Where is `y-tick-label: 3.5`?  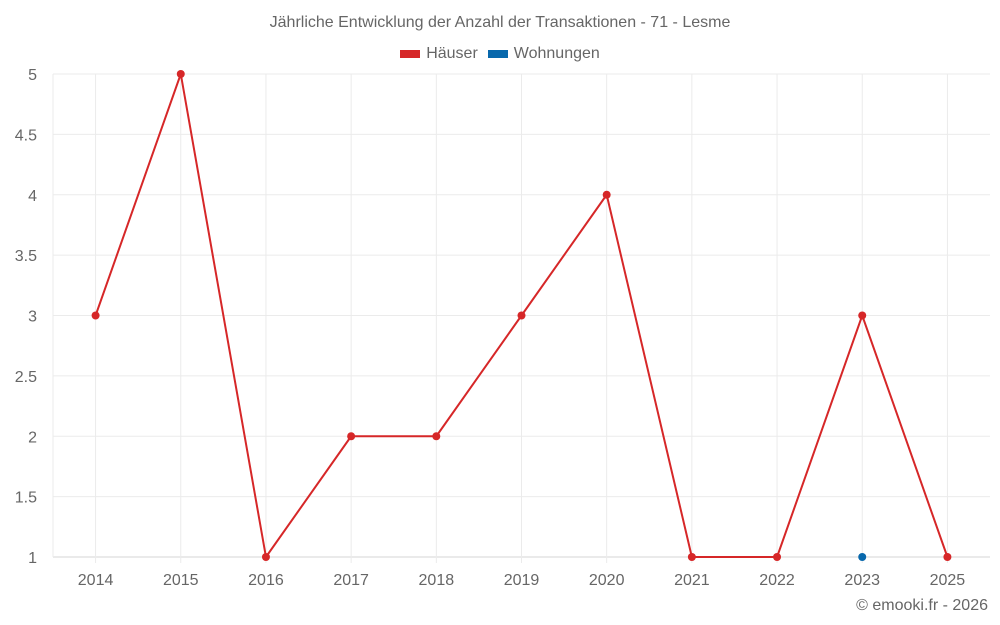 y-tick-label: 3.5 is located at coordinates (26, 256).